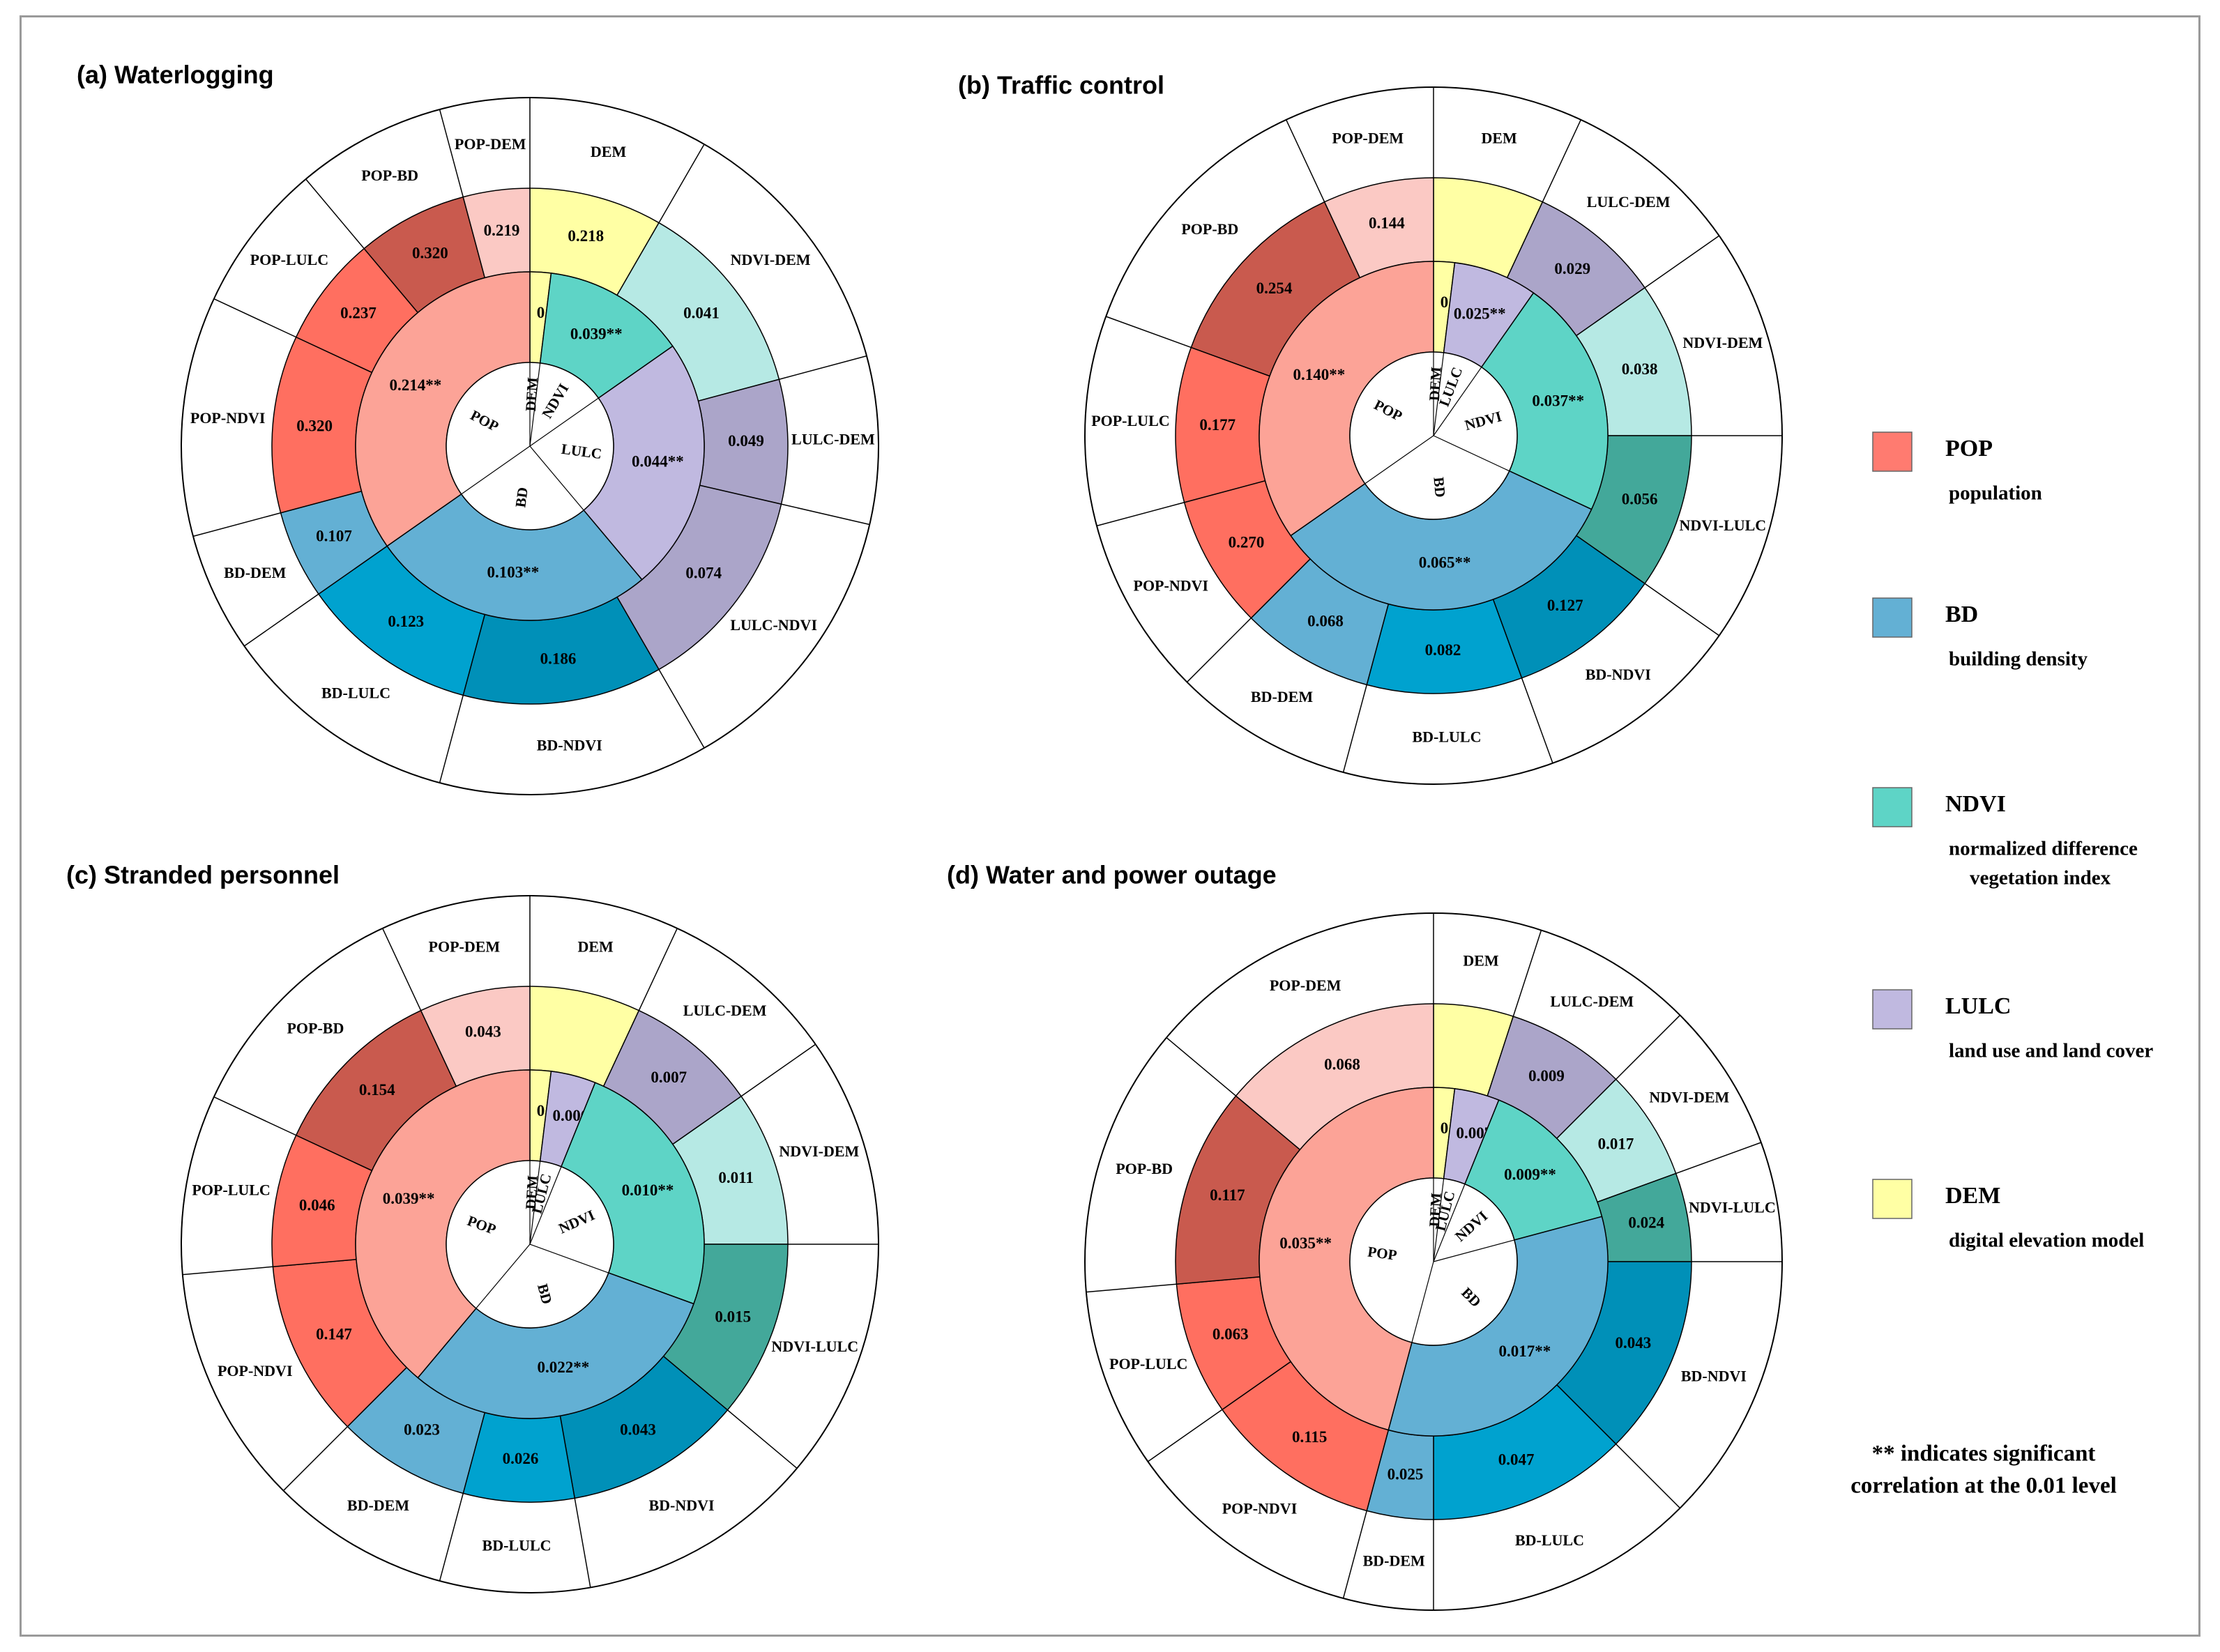  What do you see at coordinates (1218, 425) in the screenshot?
I see `interaction-value: 0.177` at bounding box center [1218, 425].